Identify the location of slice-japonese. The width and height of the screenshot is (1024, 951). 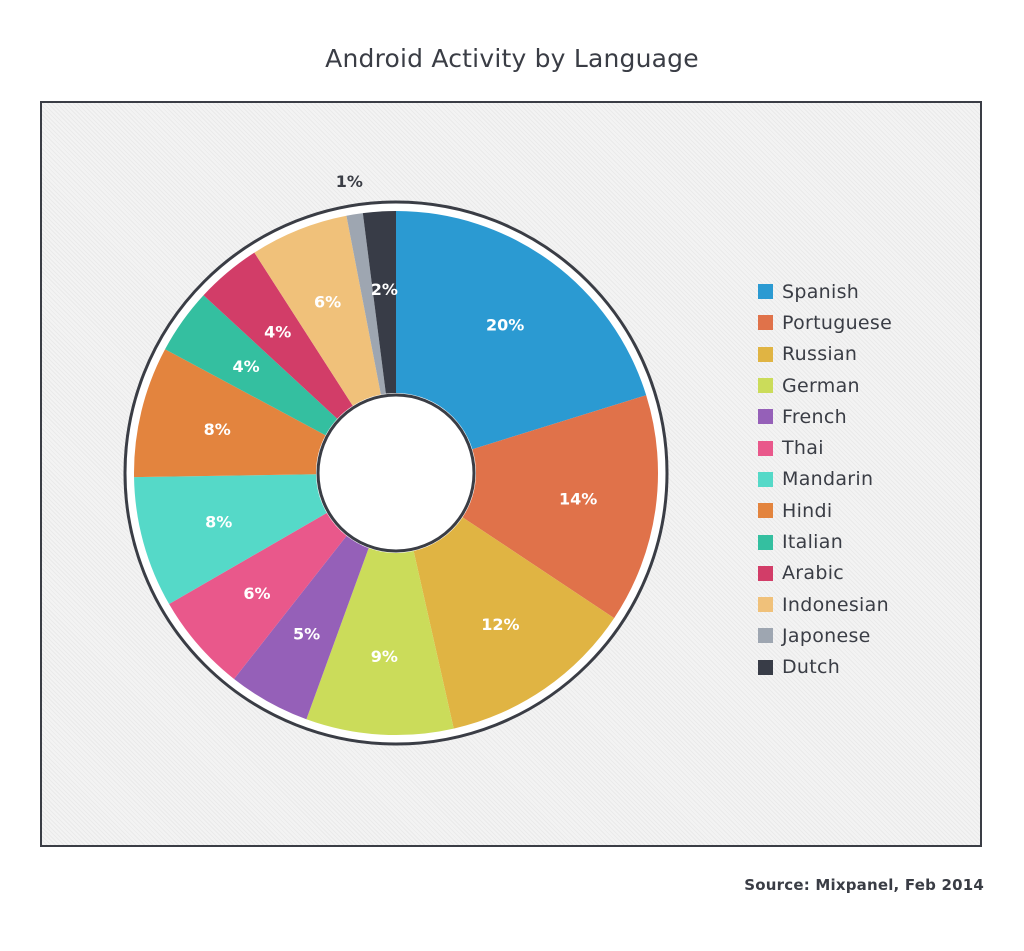
(366, 304).